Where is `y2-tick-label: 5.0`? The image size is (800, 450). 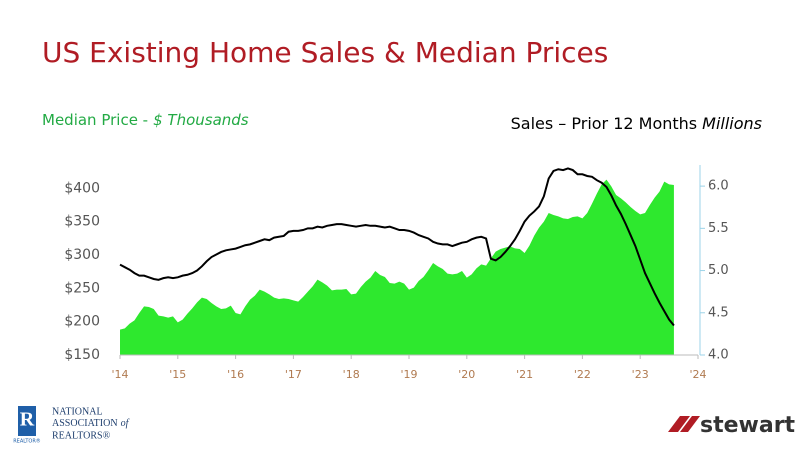
y2-tick-label: 5.0 is located at coordinates (718, 270).